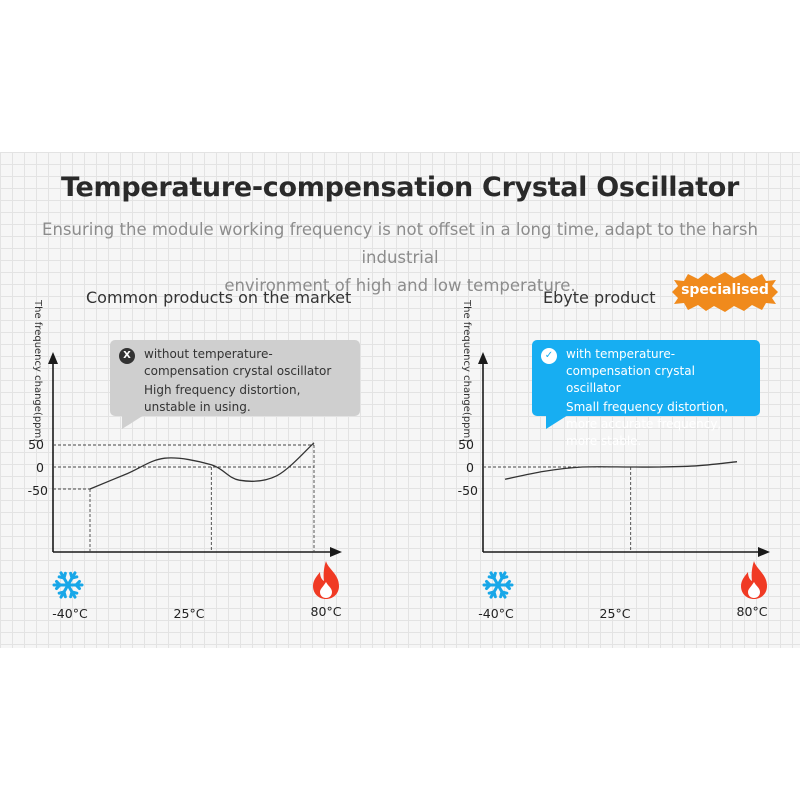 This screenshot has width=800, height=800. Describe the element at coordinates (764, 552) in the screenshot. I see `right-x-arrow` at that location.